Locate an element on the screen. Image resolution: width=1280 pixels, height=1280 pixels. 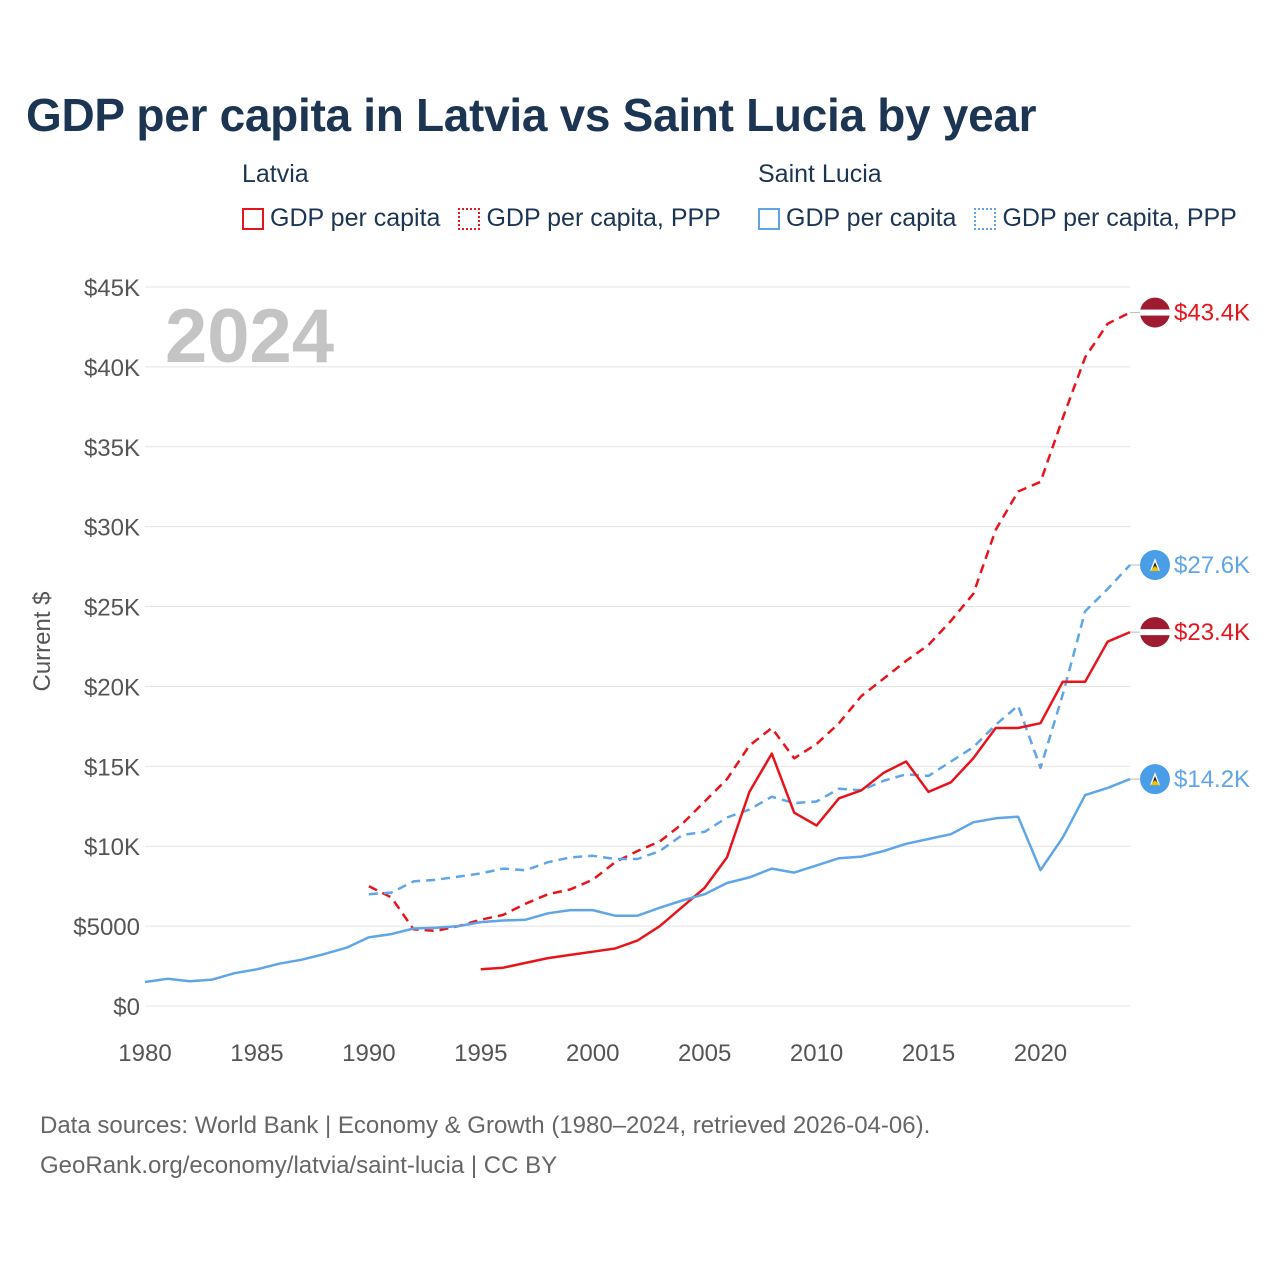
x-tick-label: 2015 is located at coordinates (928, 1053).